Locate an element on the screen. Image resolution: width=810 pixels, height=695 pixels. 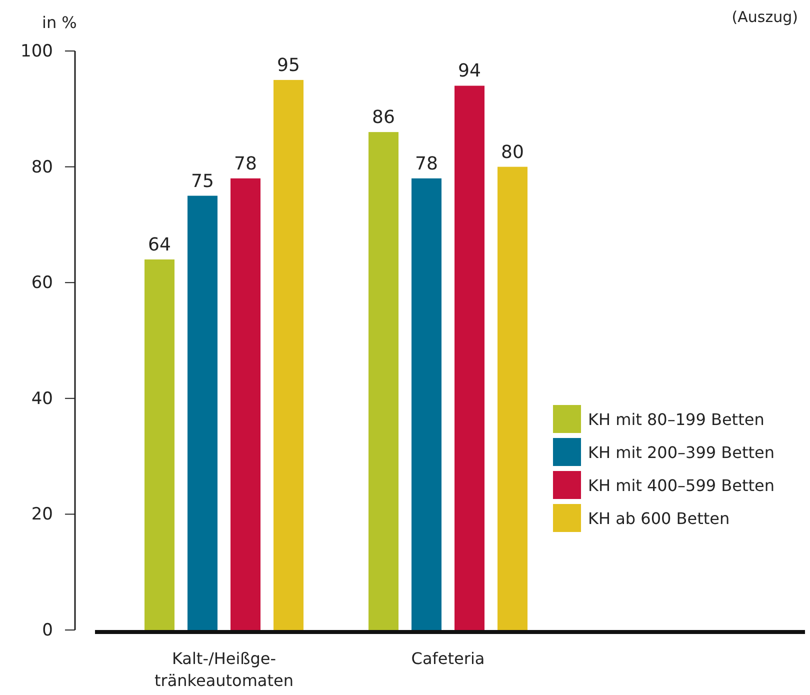
y-tick-label: 40 is located at coordinates (42, 398).